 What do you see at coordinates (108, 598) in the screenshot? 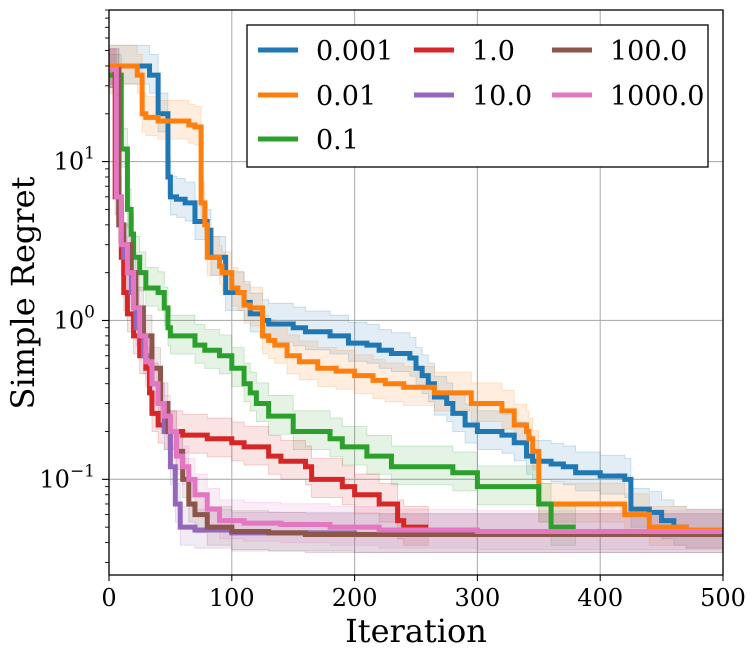
I see `x-tick-label: 0` at bounding box center [108, 598].